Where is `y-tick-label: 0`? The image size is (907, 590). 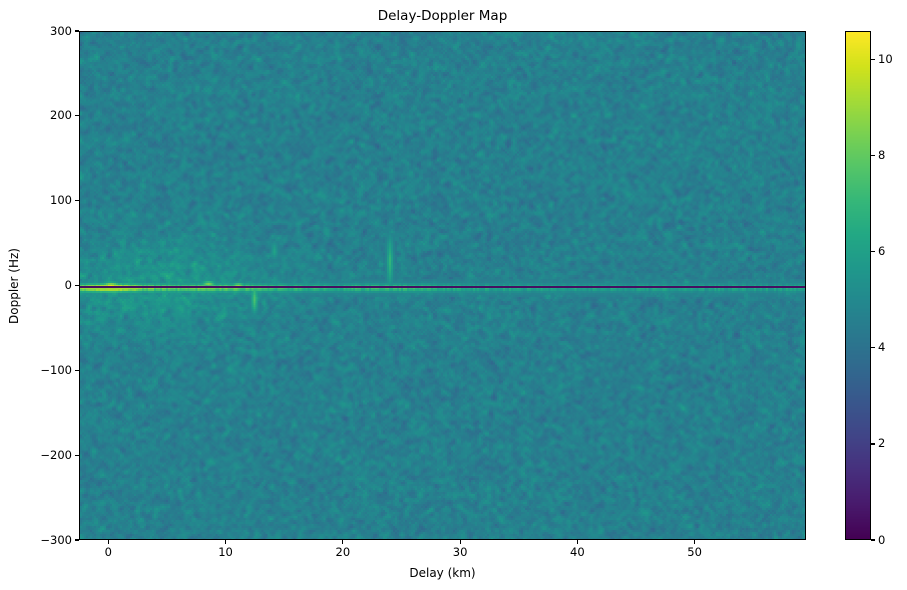 y-tick-label: 0 is located at coordinates (68, 285).